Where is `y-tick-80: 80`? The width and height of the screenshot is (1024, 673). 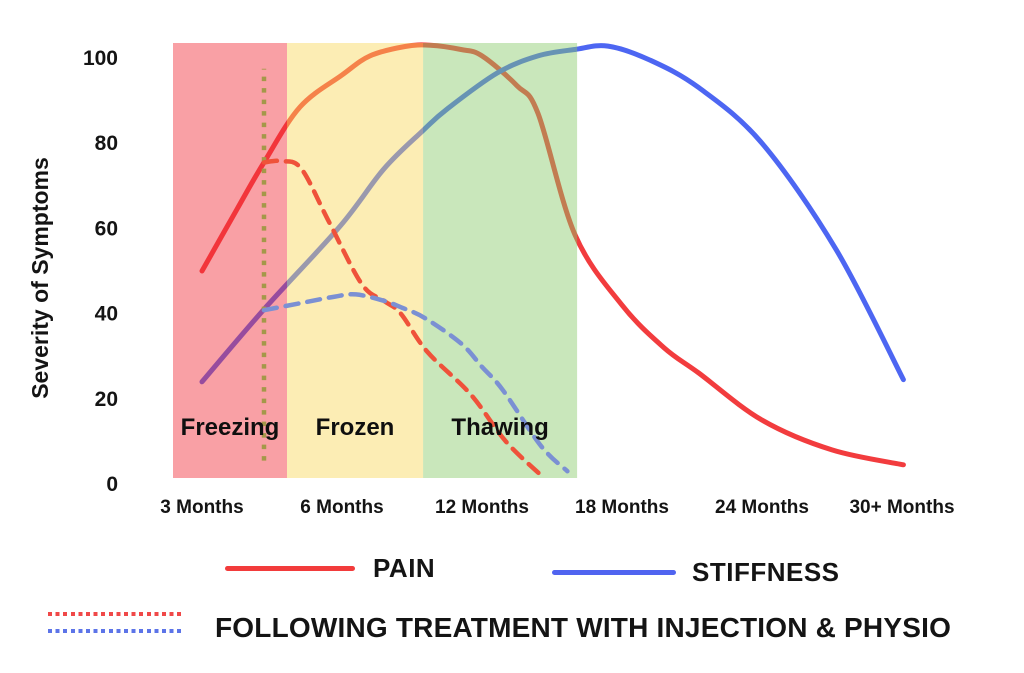 y-tick-80: 80 is located at coordinates (106, 143).